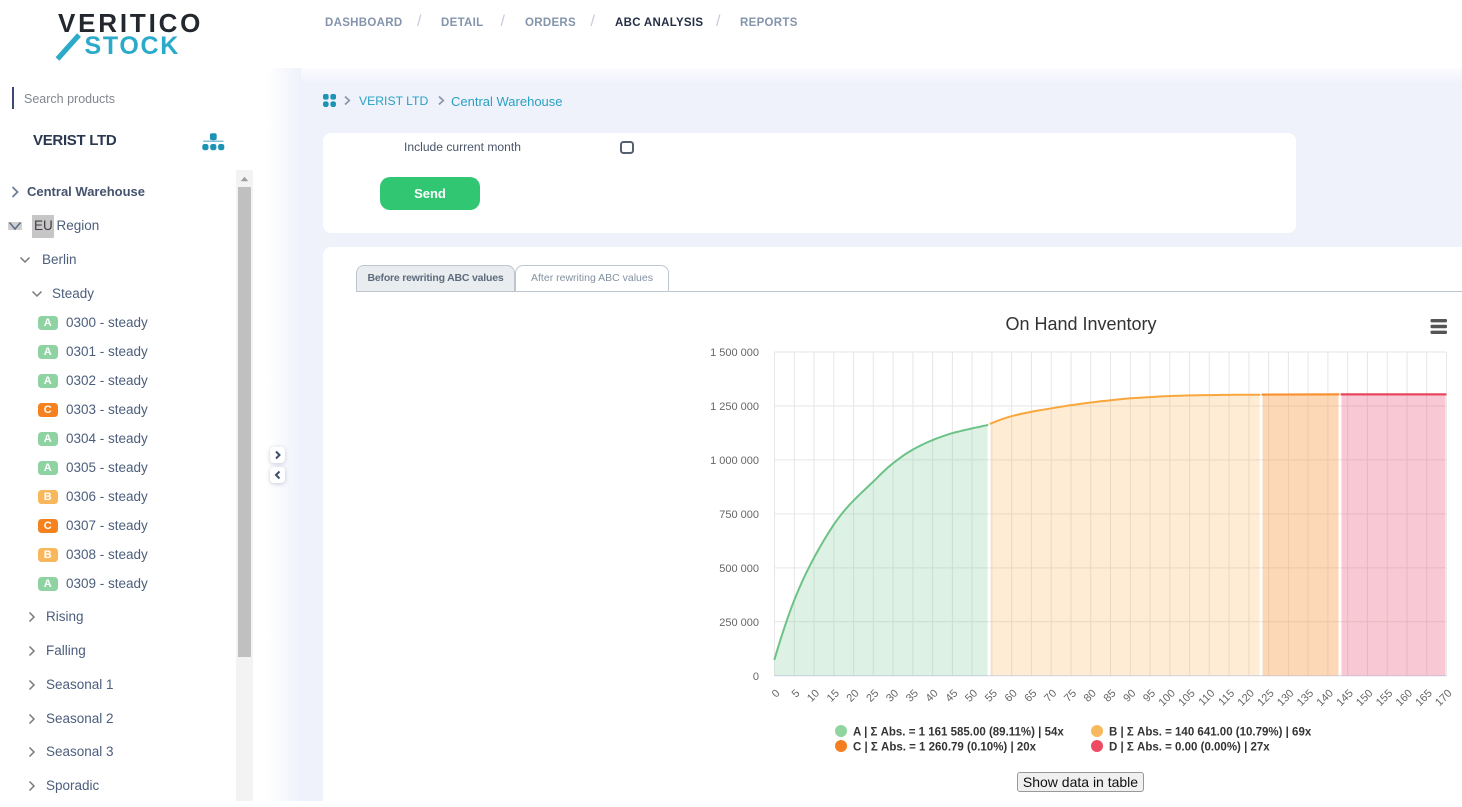 The height and width of the screenshot is (807, 1462). I want to click on svg-text:D | Σ Abs. = 0.00 (0.00%) | 27: D | Σ Abs. = 0.00 (0.00%) | 27x, so click(1189, 748).